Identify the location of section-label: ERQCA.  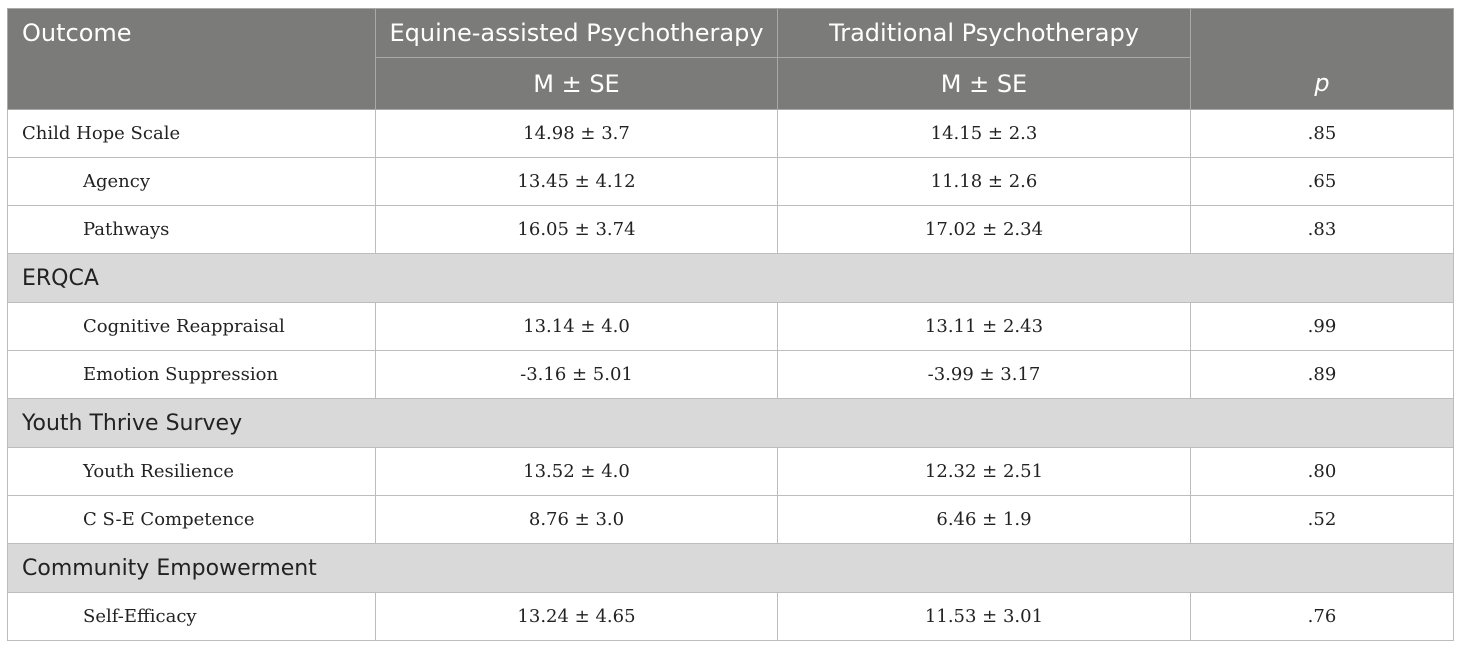
(730, 278).